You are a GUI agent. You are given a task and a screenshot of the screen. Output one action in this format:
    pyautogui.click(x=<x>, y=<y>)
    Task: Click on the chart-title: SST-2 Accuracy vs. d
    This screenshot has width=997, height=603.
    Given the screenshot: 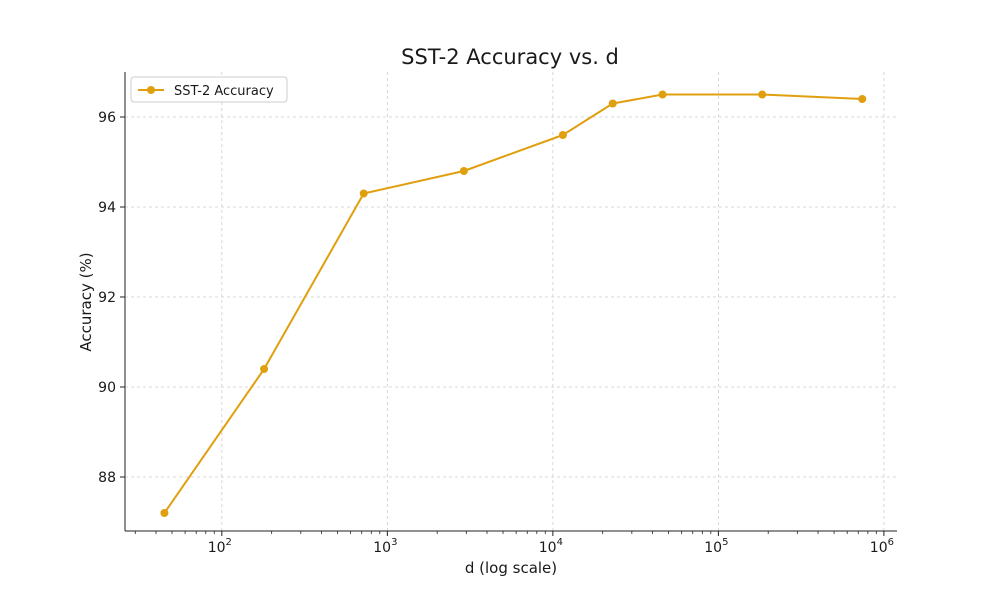 What is the action you would take?
    pyautogui.click(x=510, y=57)
    